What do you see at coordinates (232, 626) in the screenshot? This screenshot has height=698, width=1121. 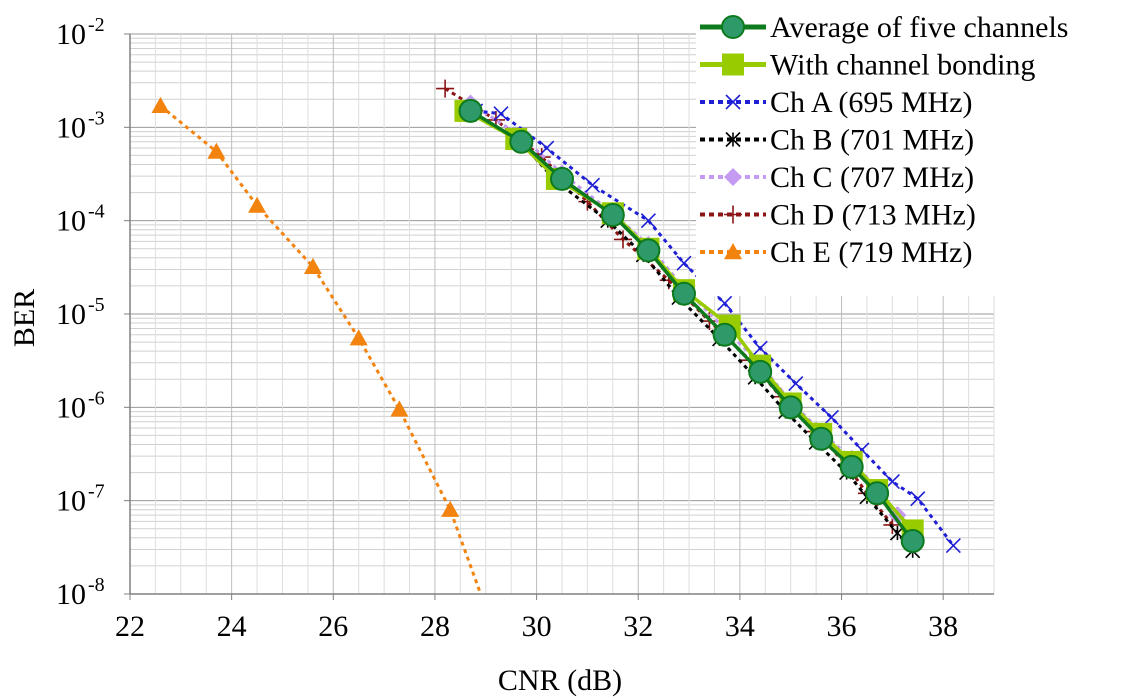 I see `x-tick-label: 24` at bounding box center [232, 626].